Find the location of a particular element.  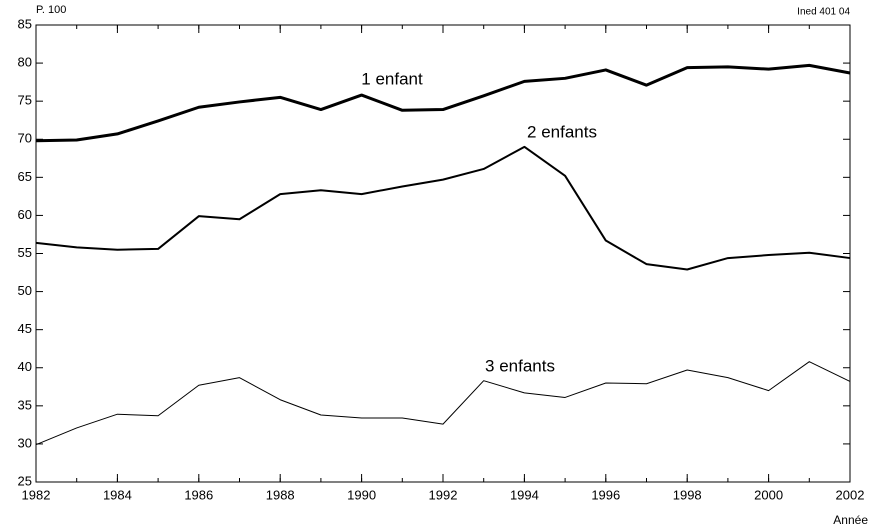

source-note: Ined 401 04 is located at coordinates (823, 12).